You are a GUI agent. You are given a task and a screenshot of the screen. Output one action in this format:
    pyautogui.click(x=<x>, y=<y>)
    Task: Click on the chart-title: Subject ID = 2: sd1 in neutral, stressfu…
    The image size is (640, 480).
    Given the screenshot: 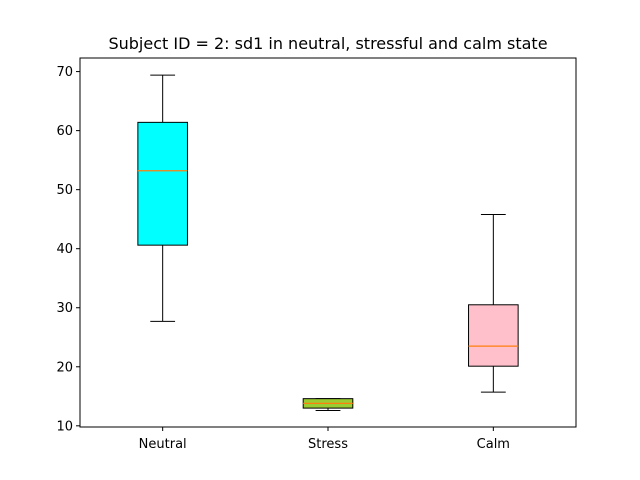 What is the action you would take?
    pyautogui.click(x=327, y=43)
    